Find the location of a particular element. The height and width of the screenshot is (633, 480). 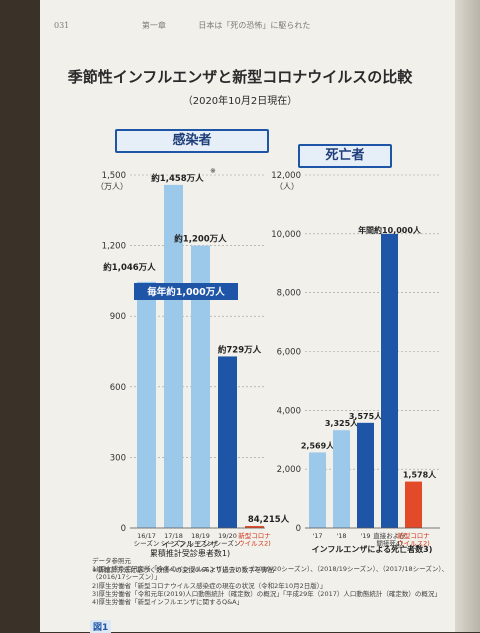

chapter-label: 第一章 is located at coordinates (153, 25).